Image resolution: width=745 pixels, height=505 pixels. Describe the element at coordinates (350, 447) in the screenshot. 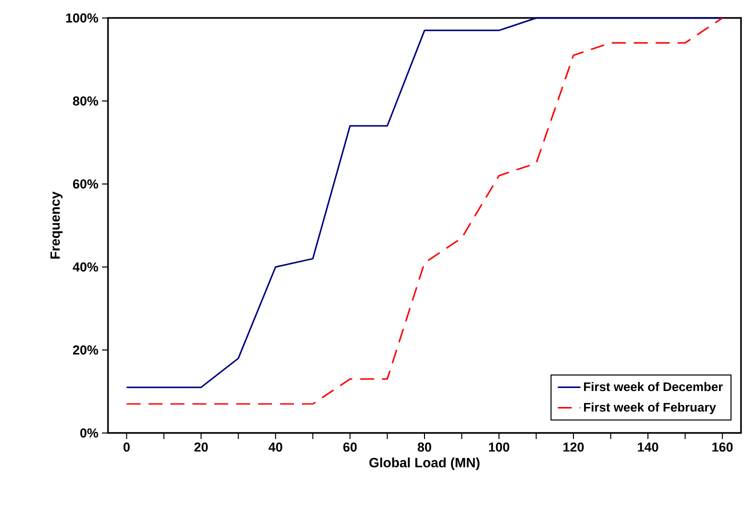

I see `x-tick-label: 60` at that location.